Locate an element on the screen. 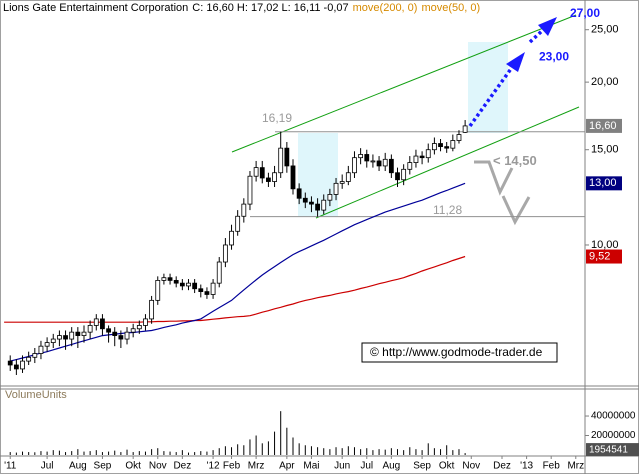 The width and height of the screenshot is (639, 474). quote: C: 16,60 H: 17,02 L: 16,11 -0,07 is located at coordinates (270, 8).